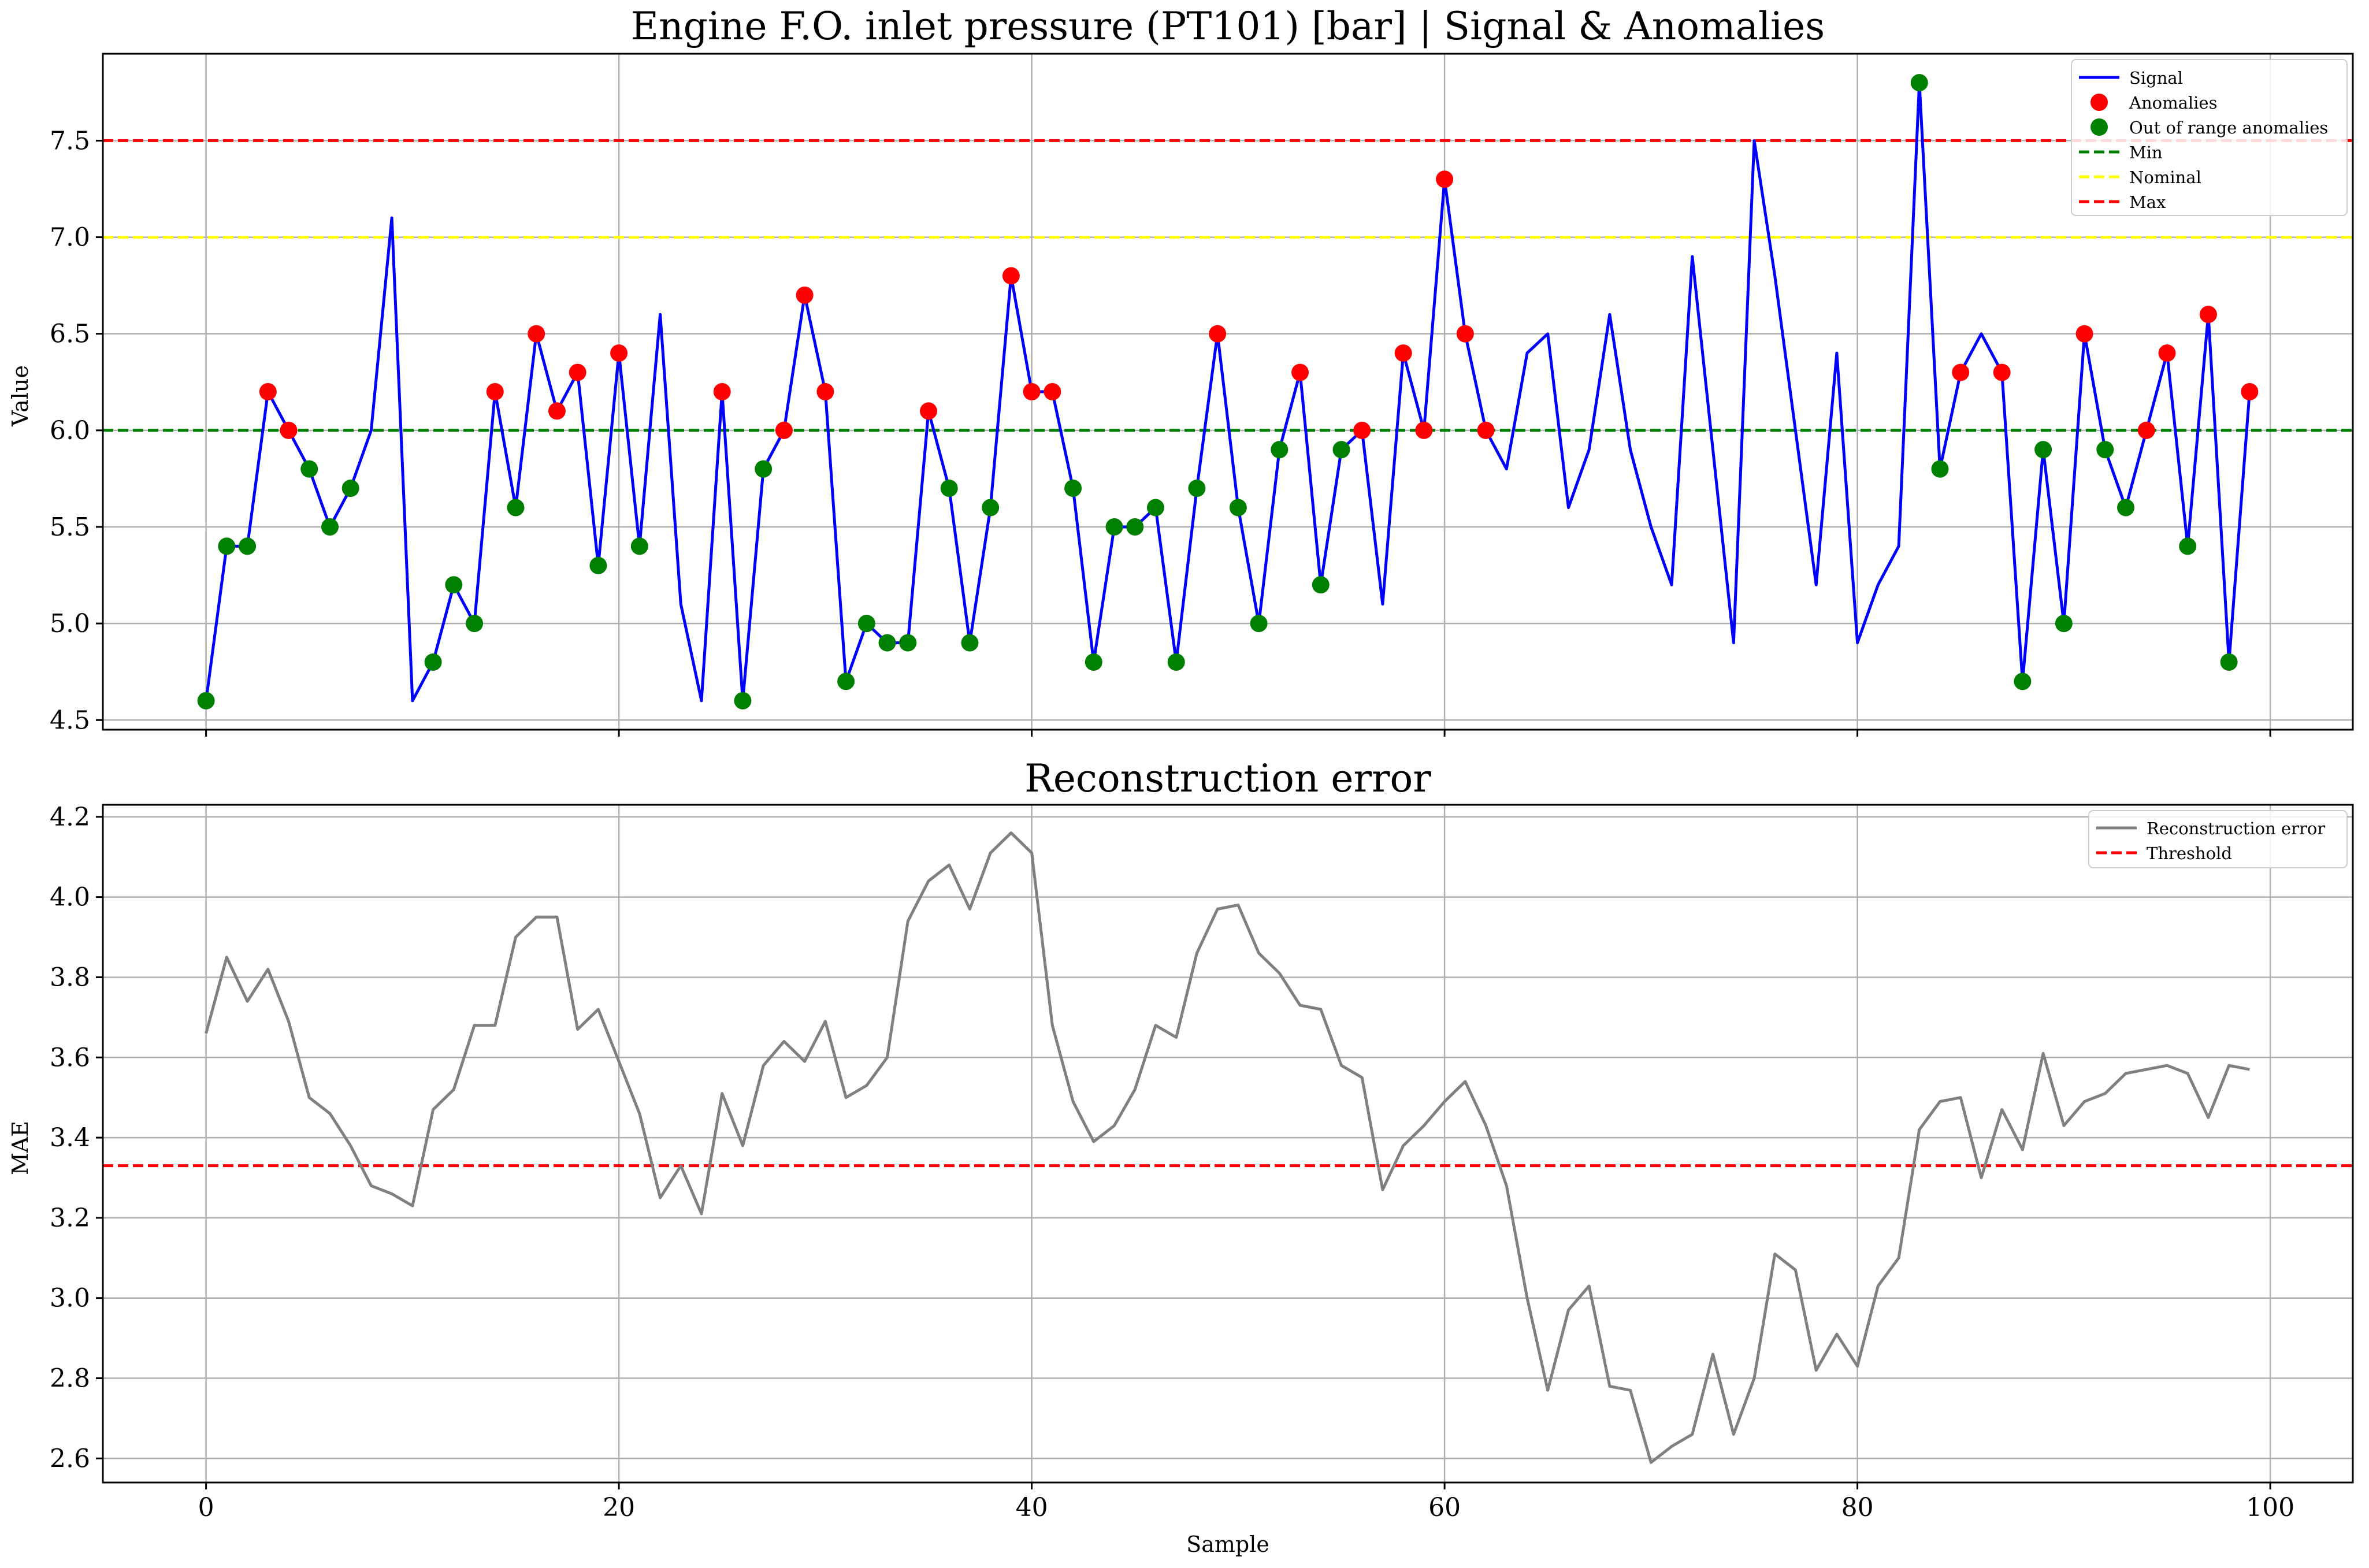  What do you see at coordinates (70, 1218) in the screenshot?
I see `y-tick-label: 3.2` at bounding box center [70, 1218].